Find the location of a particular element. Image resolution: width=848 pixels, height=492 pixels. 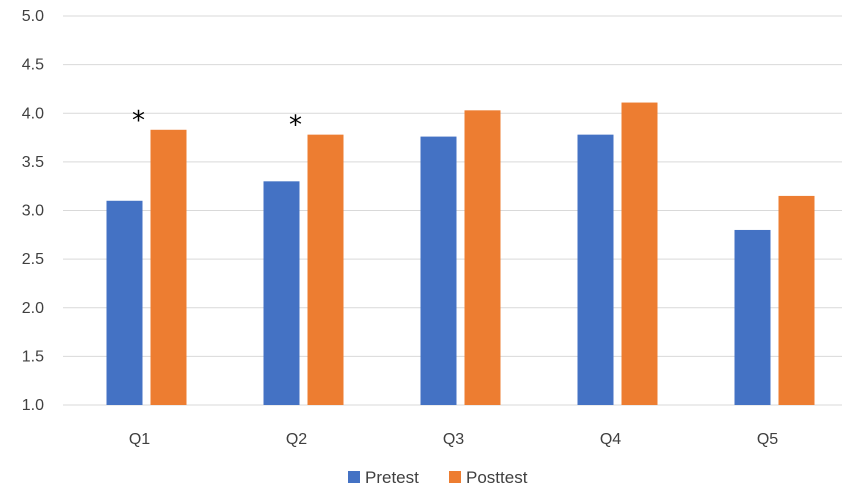

y-axis-tick-labels: 1.0 1.5 2.0 2.5 3.0 3.5 4.0 4.5 5.0 is located at coordinates (33, 211).